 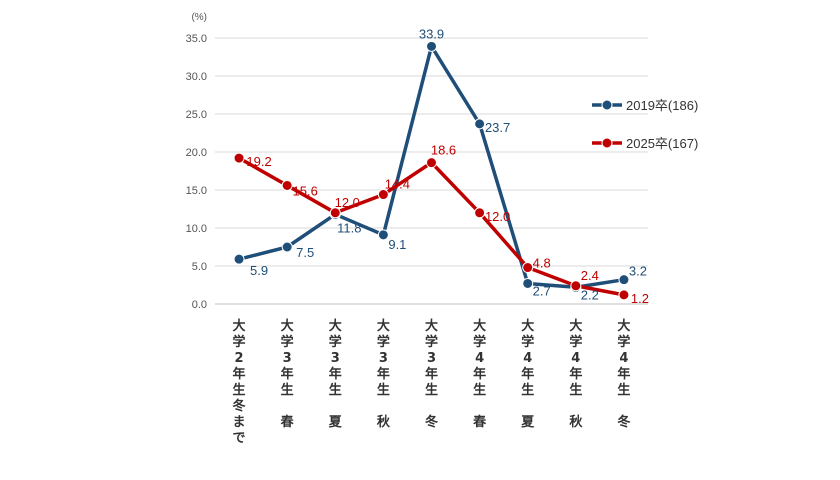 I want to click on data-label: 2.2, so click(x=590, y=294).